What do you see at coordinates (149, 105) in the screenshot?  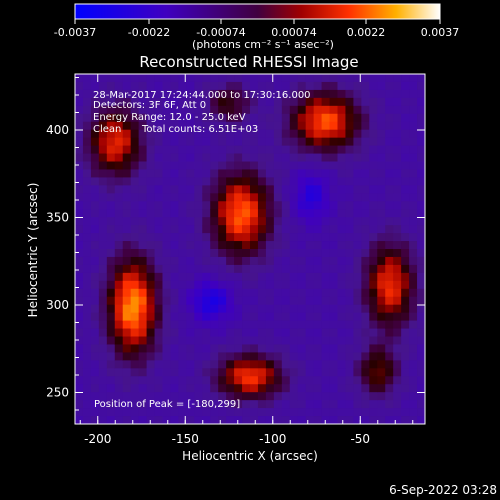 I see `annotation-detectors: Detectors: 3F 6F, Att 0` at bounding box center [149, 105].